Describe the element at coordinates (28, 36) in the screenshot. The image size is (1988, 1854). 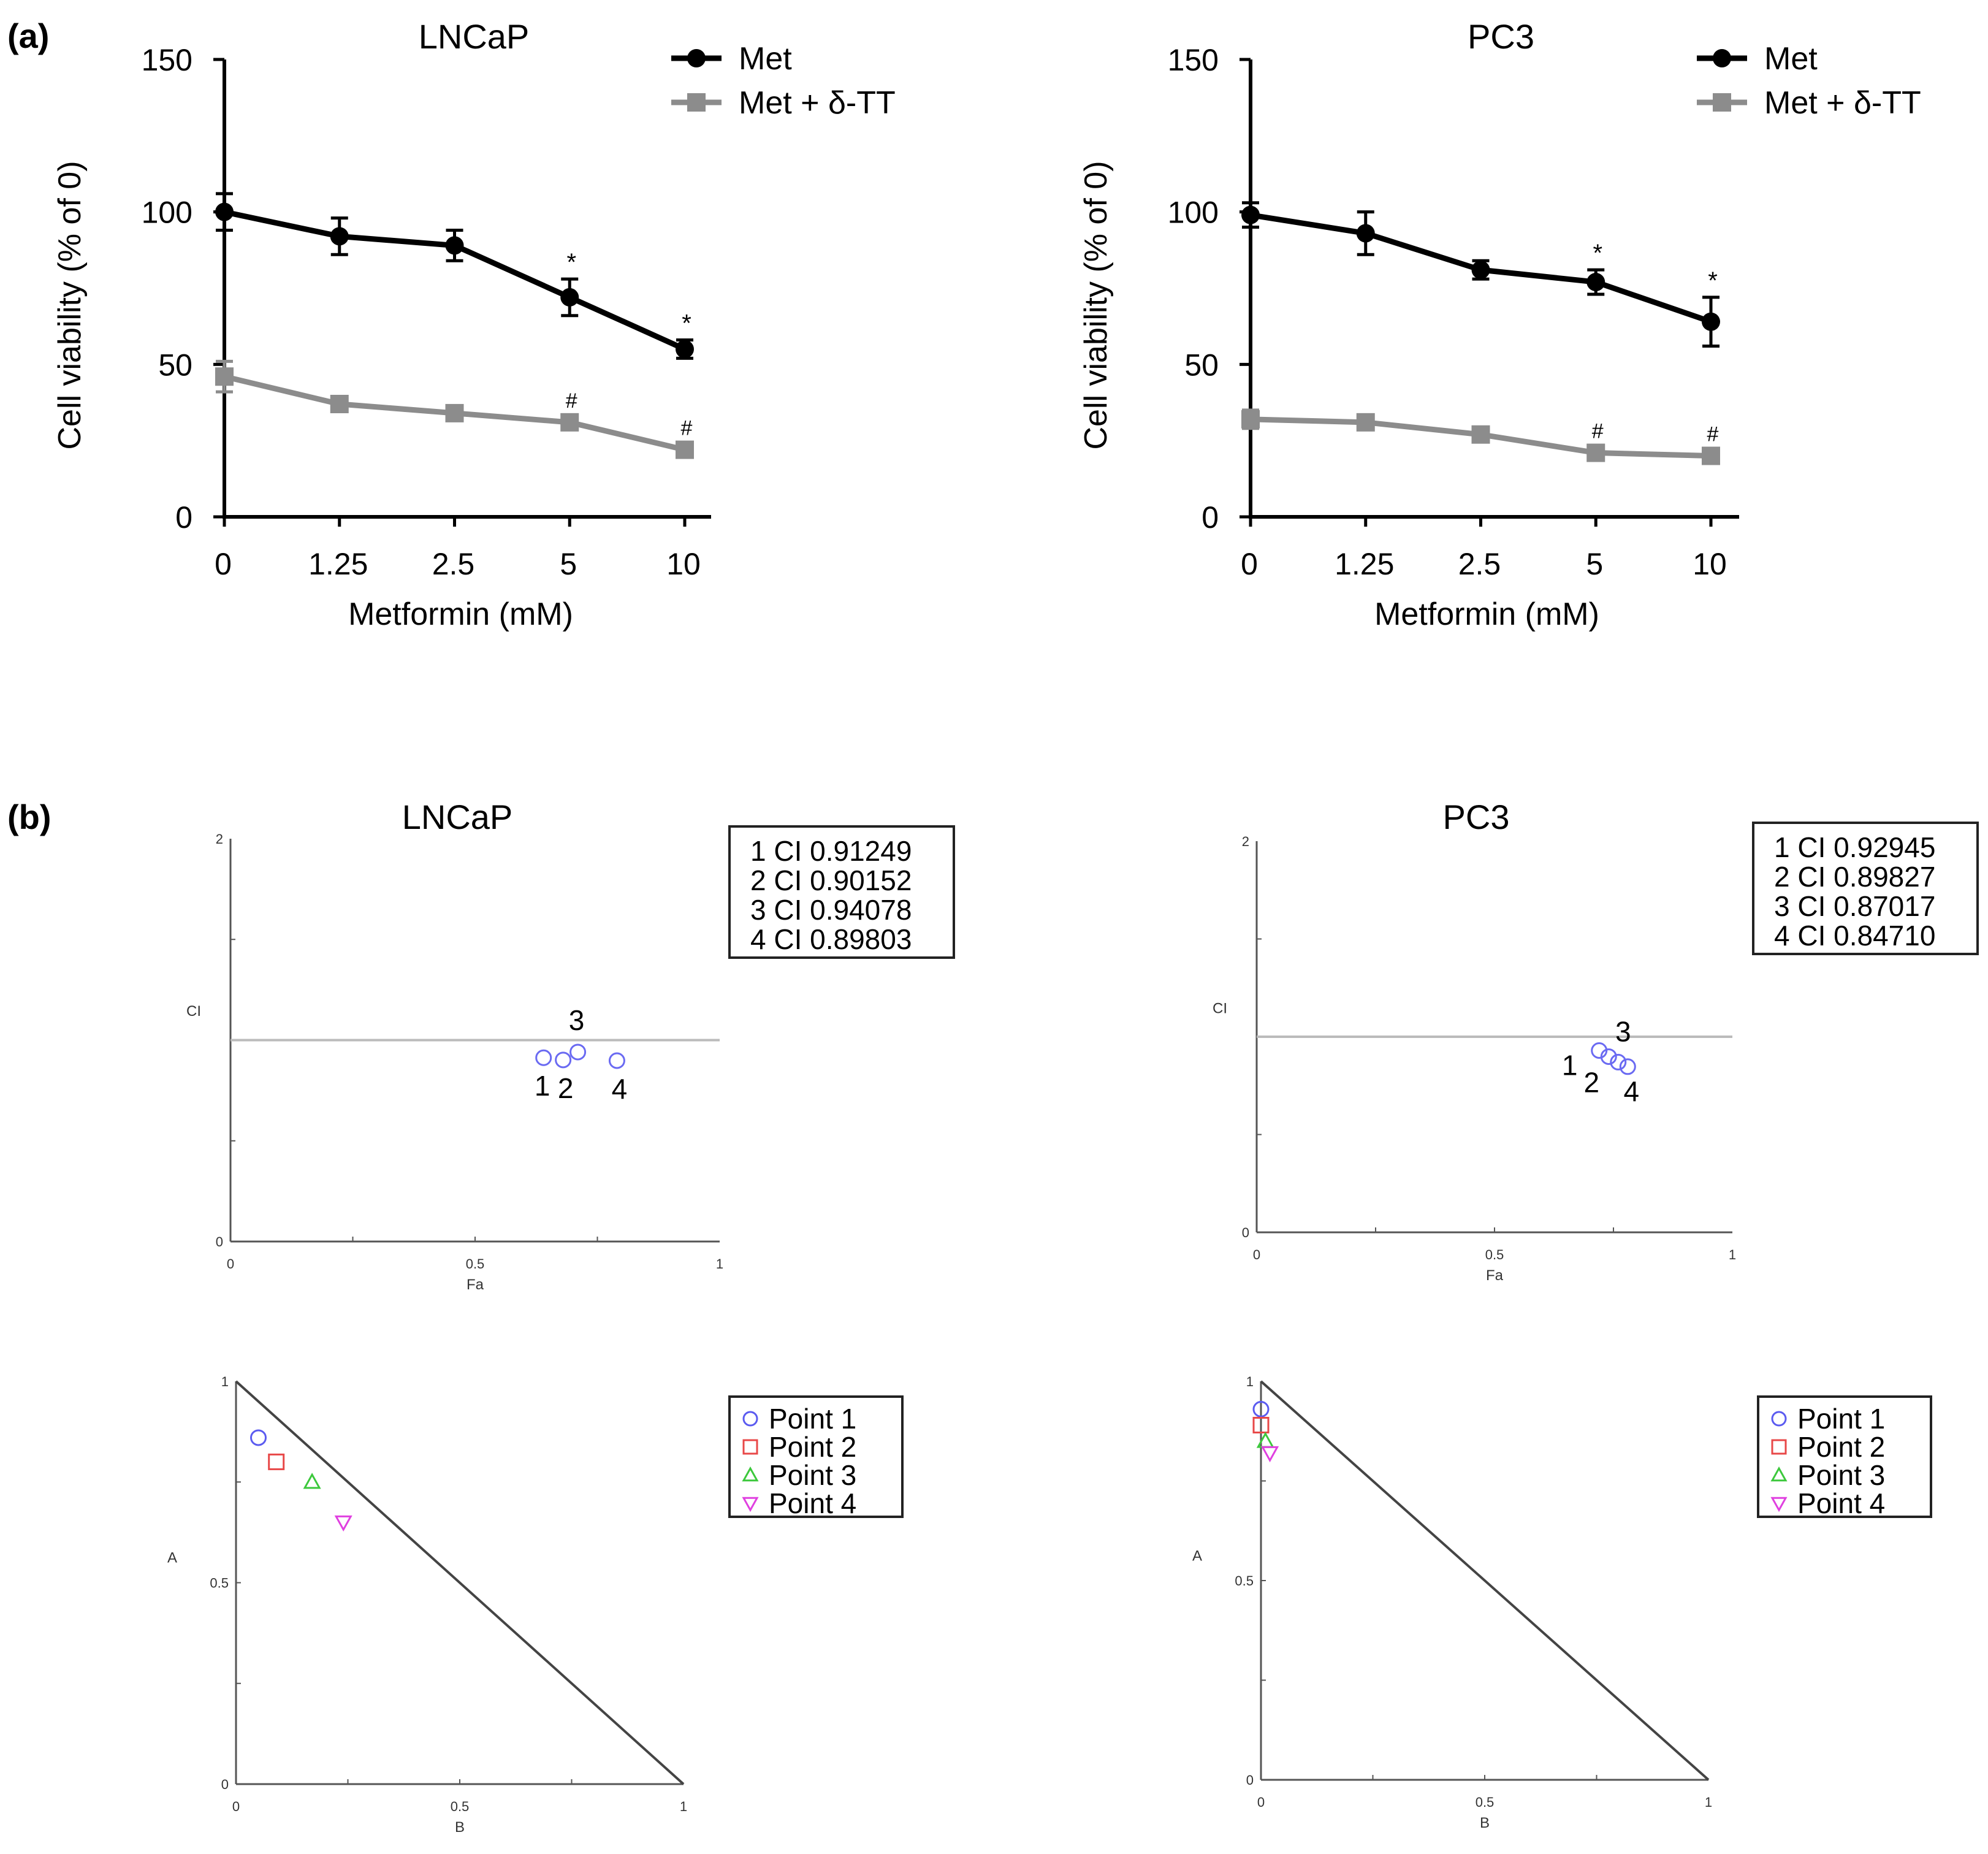
I see `panel-a-label: (a)` at that location.